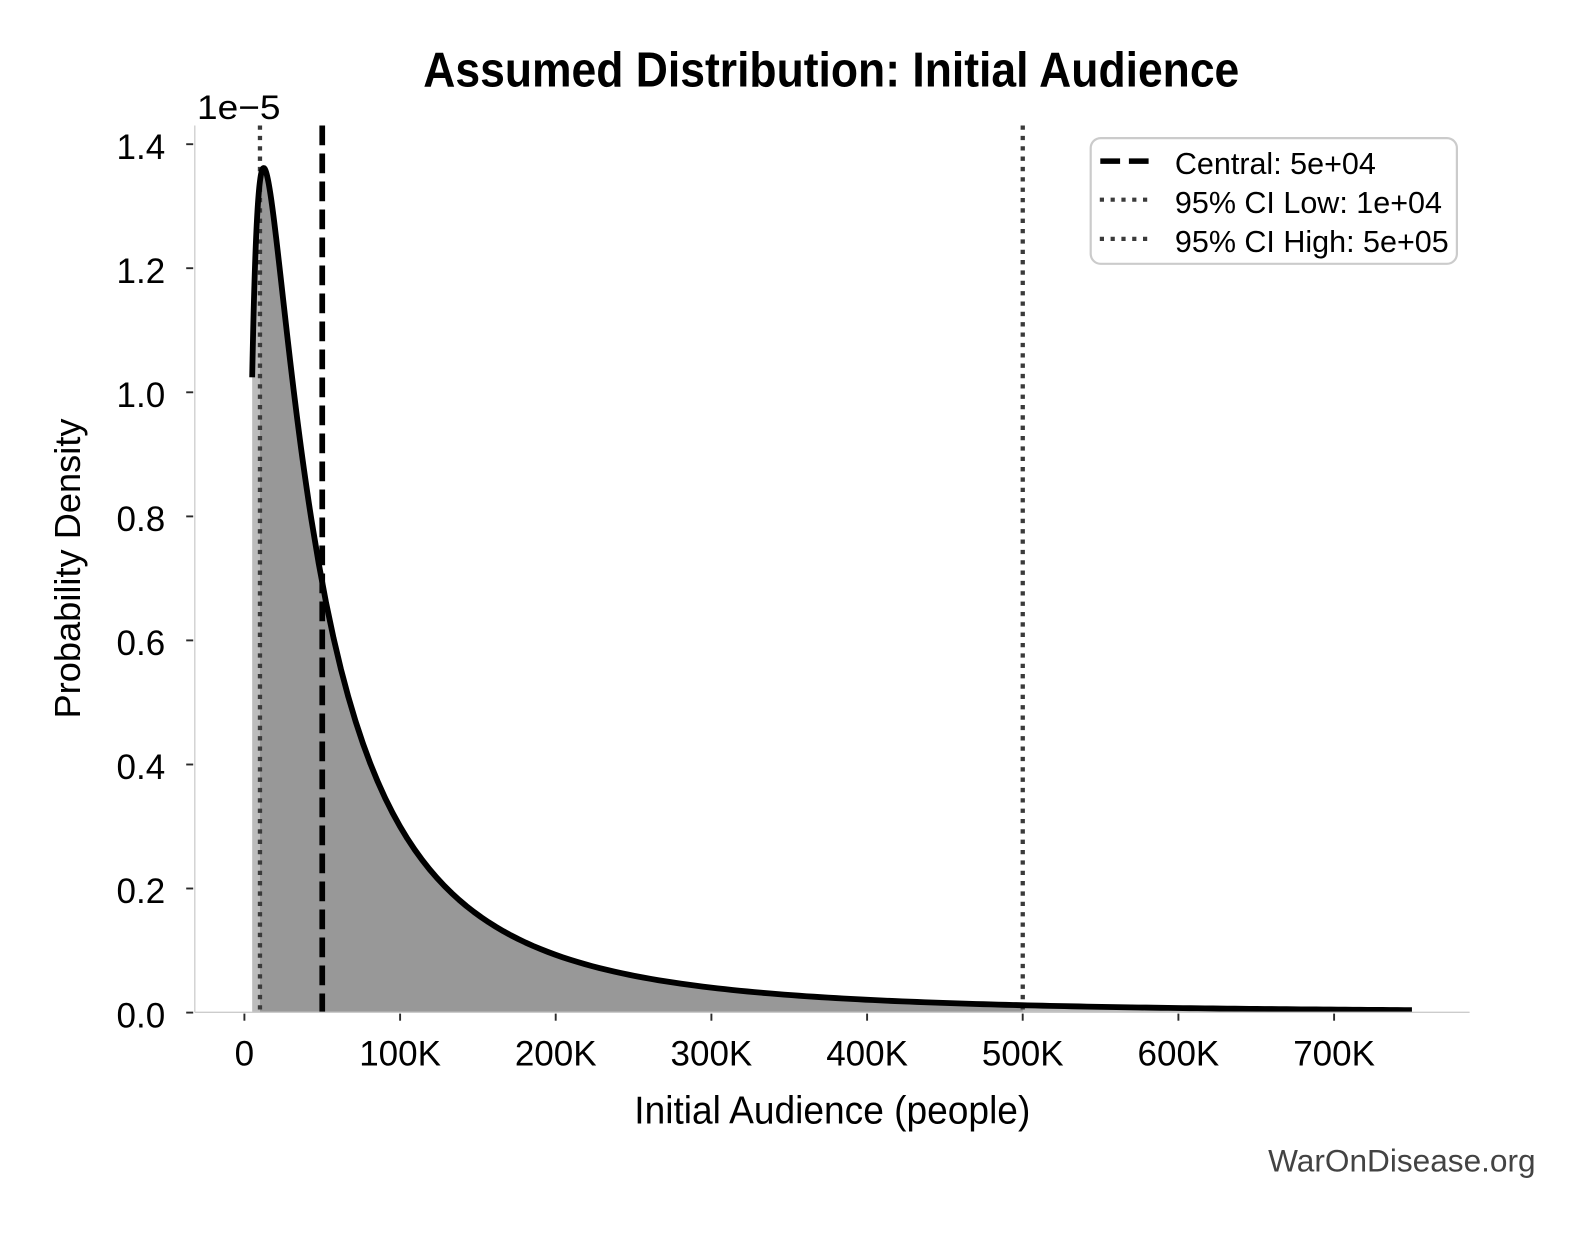 The image size is (1594, 1239). I want to click on svg-text: 500K, so click(1023, 1054).